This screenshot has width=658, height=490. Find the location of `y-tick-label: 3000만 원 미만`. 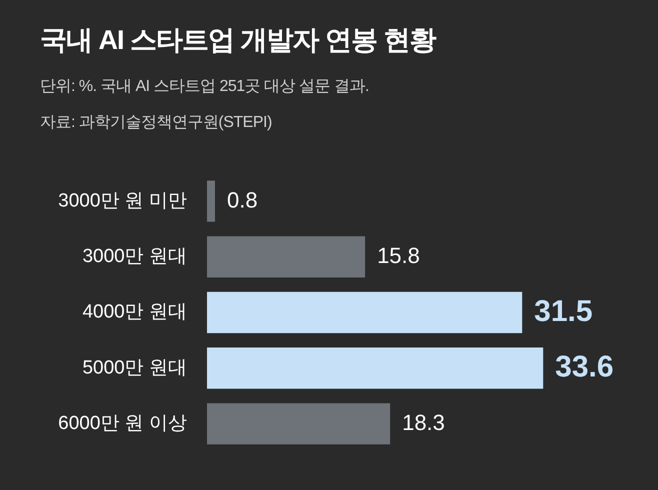

y-tick-label: 3000만 원 미만 is located at coordinates (122, 201).